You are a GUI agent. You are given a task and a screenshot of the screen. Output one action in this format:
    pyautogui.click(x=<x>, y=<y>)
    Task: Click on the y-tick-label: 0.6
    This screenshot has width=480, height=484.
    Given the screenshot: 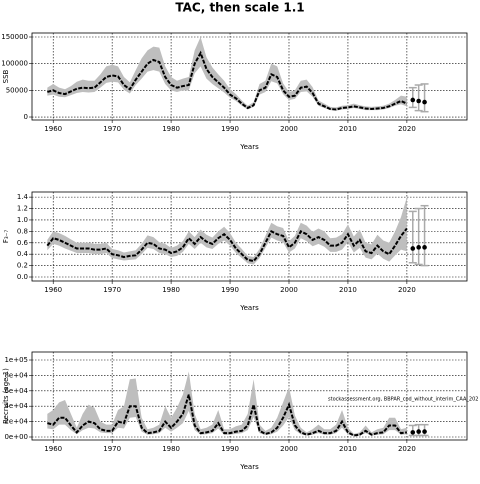 What is the action you would take?
    pyautogui.click(x=23, y=243)
    